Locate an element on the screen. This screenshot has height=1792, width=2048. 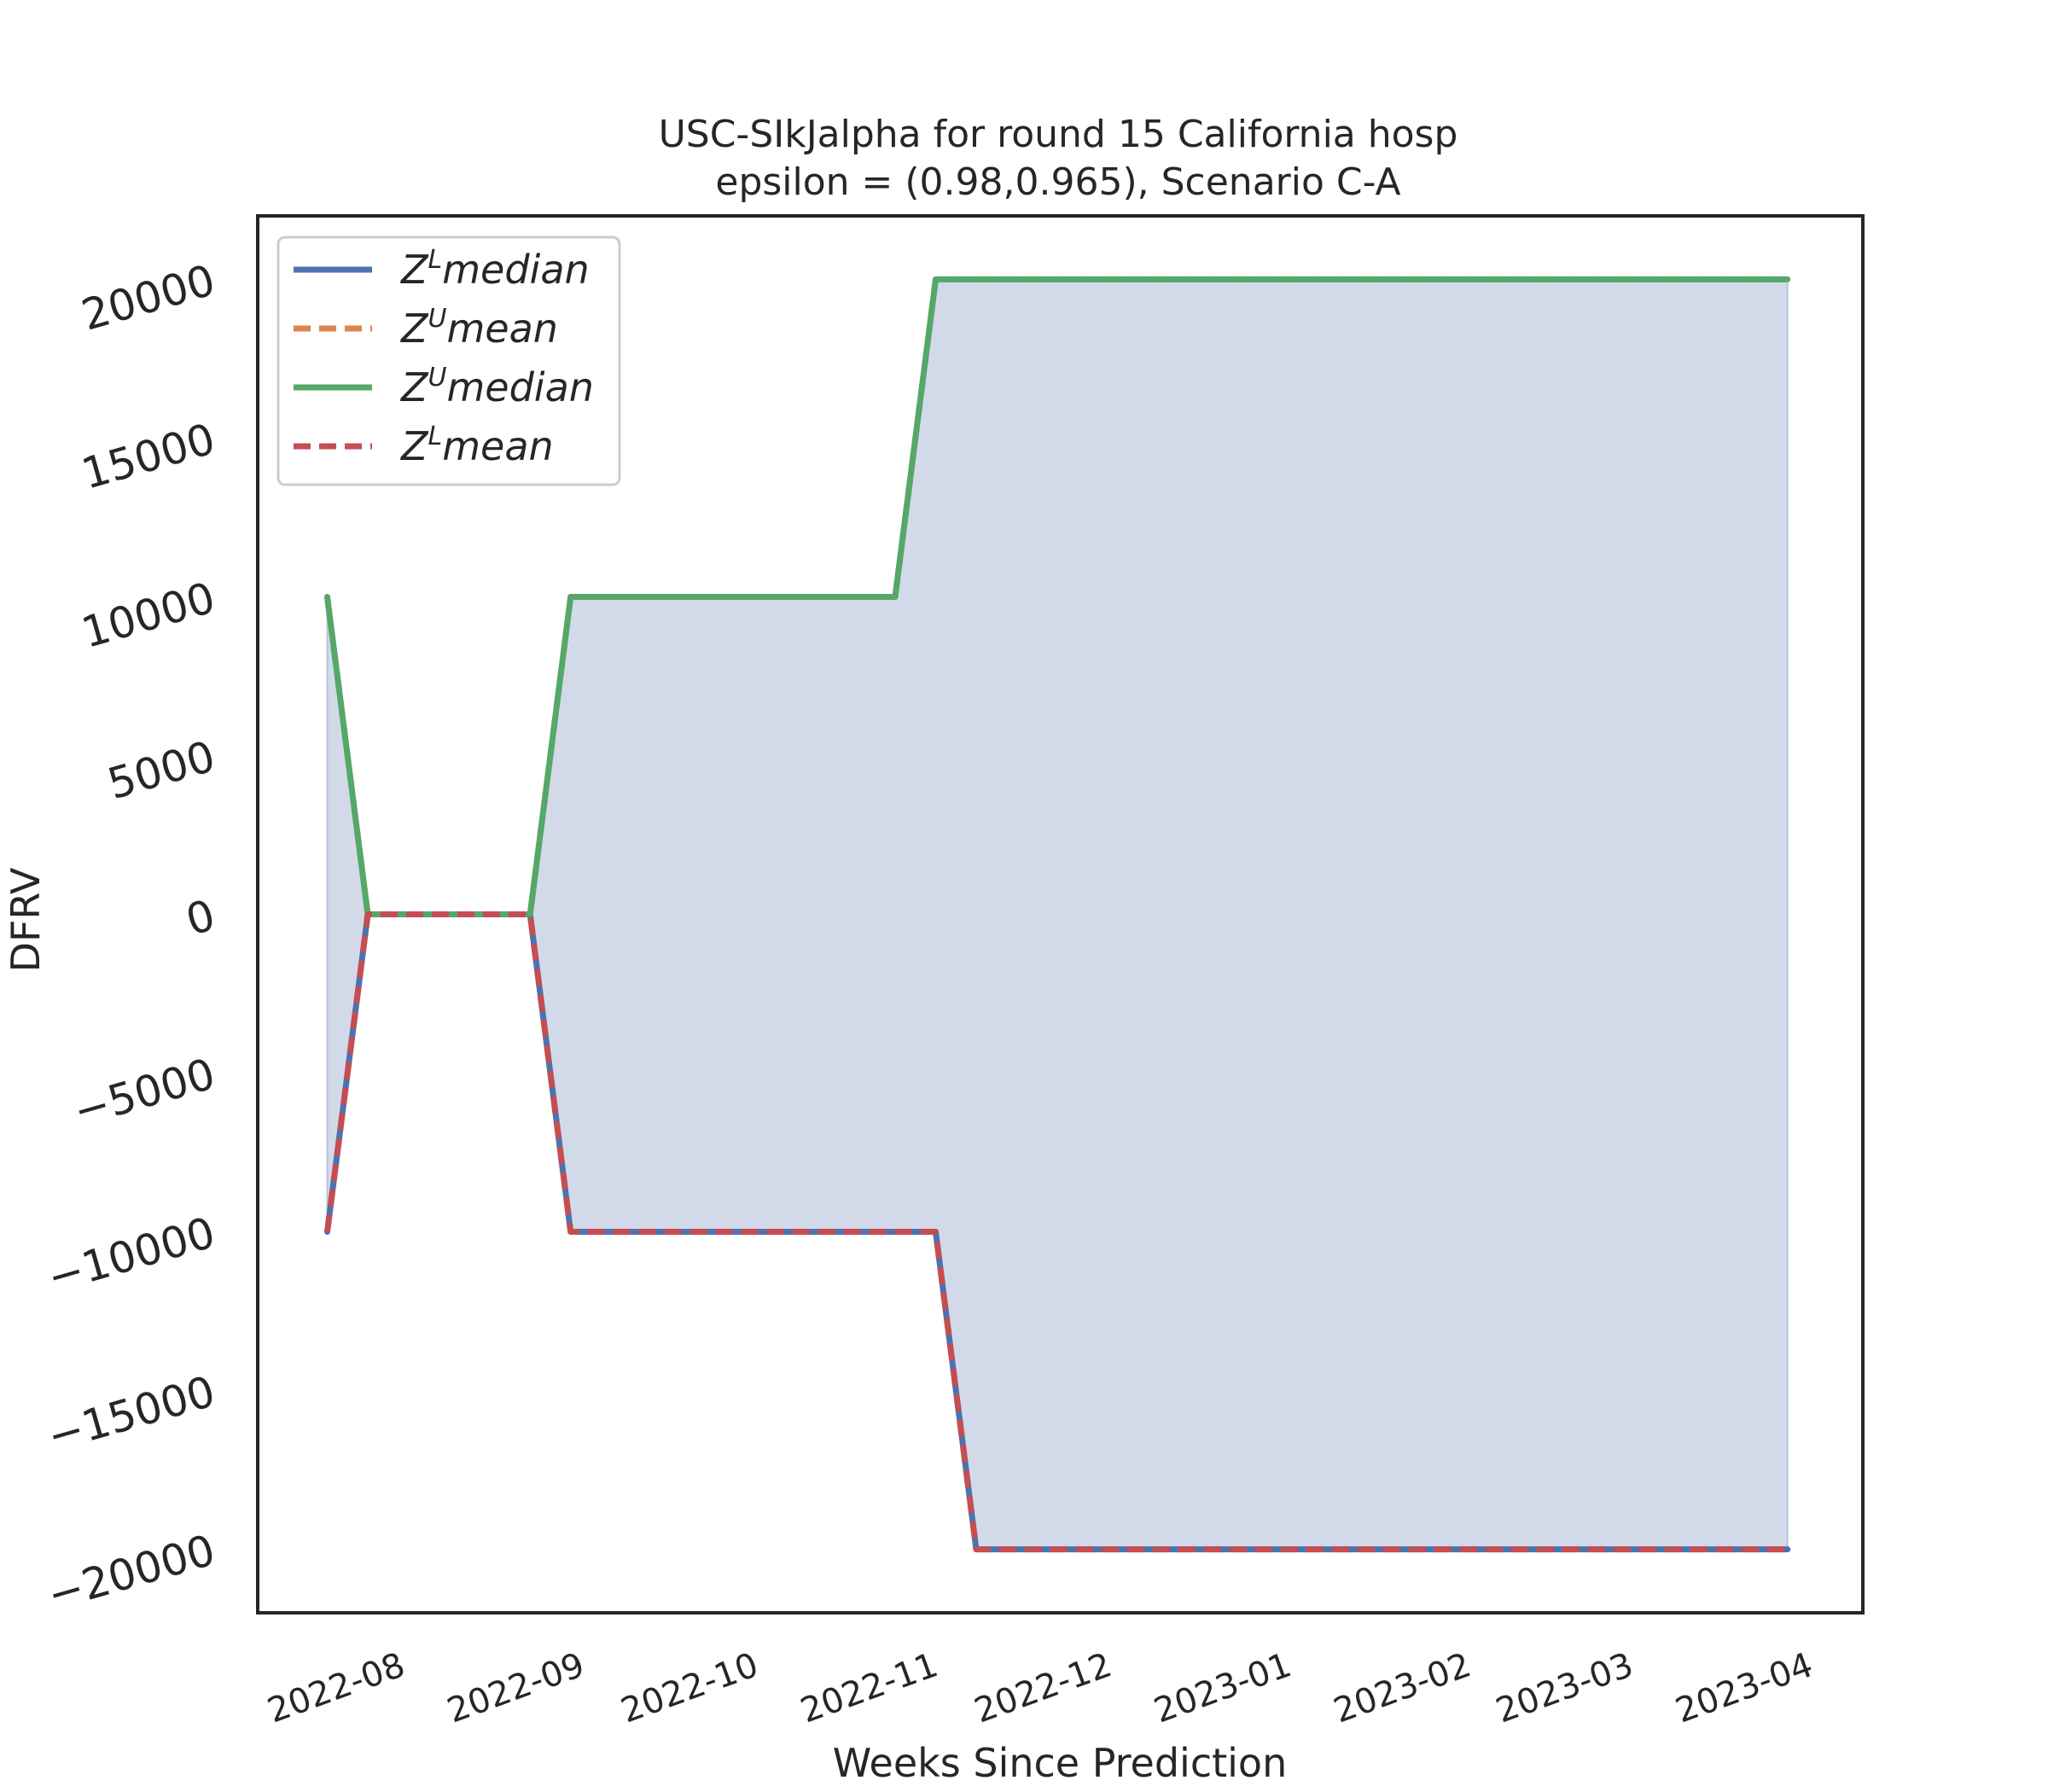
y-tick-label: 20000 is located at coordinates (148, 297).